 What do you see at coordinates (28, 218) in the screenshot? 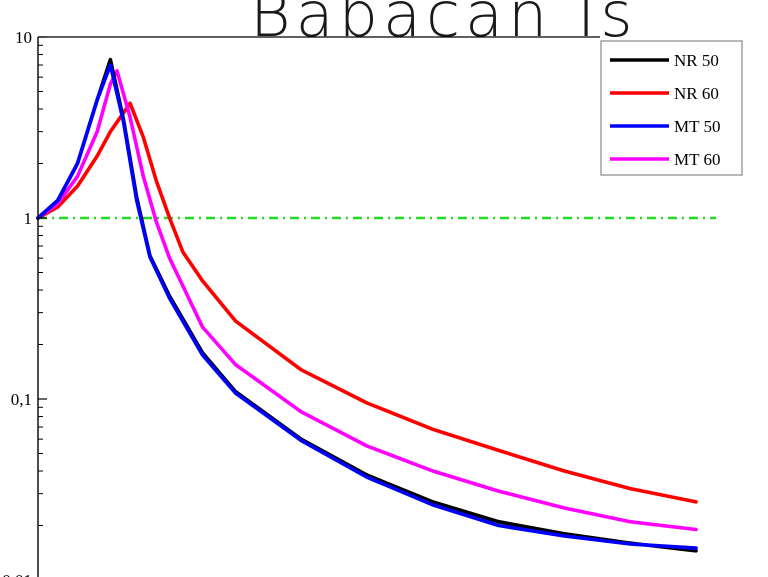
I see `y-tick-label: 1` at bounding box center [28, 218].